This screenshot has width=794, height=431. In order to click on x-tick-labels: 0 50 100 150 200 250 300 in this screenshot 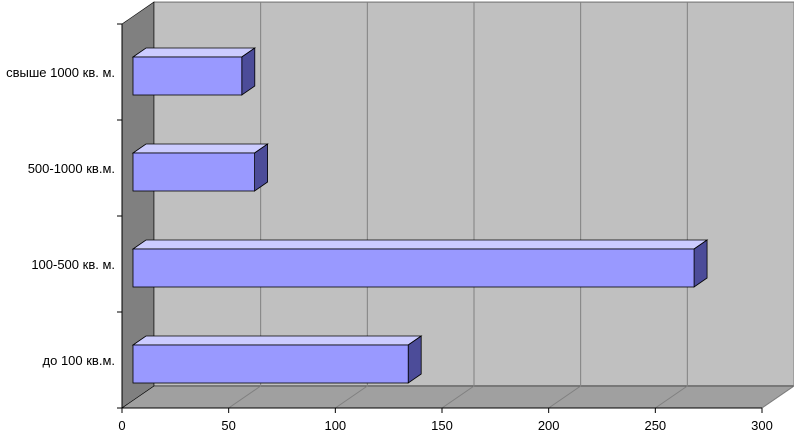, I will do `click(445, 424)`.